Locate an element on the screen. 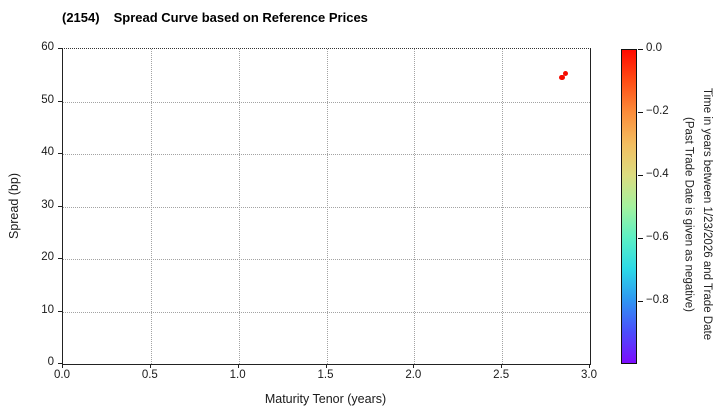  title-ticker: (2154) is located at coordinates (81, 17).